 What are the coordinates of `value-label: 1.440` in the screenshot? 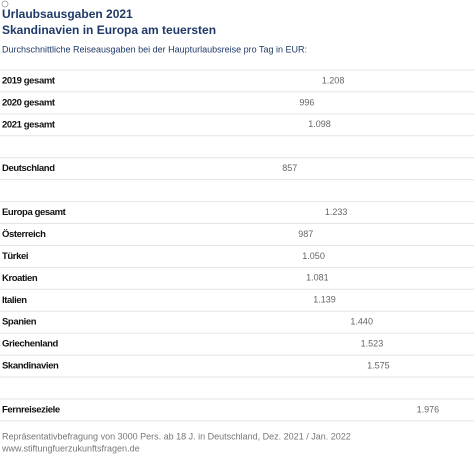 It's located at (361, 322).